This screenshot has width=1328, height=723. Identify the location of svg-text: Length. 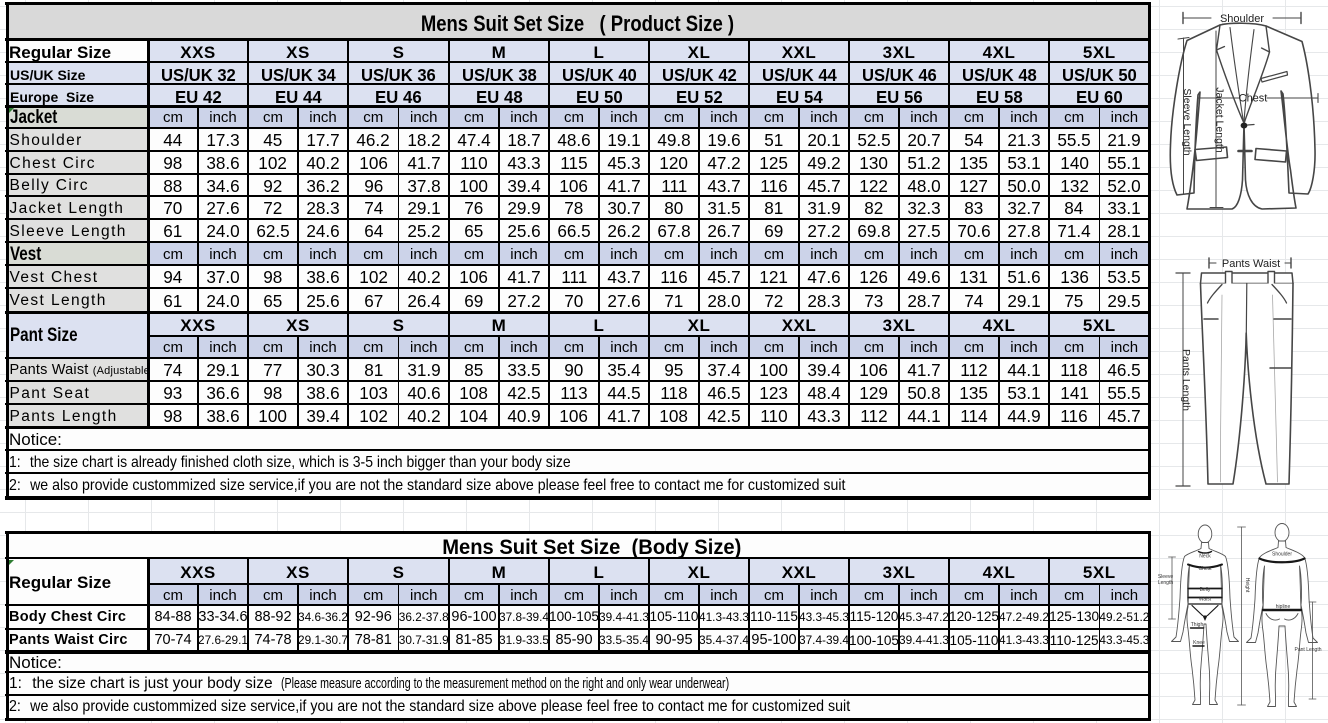
(1166, 583).